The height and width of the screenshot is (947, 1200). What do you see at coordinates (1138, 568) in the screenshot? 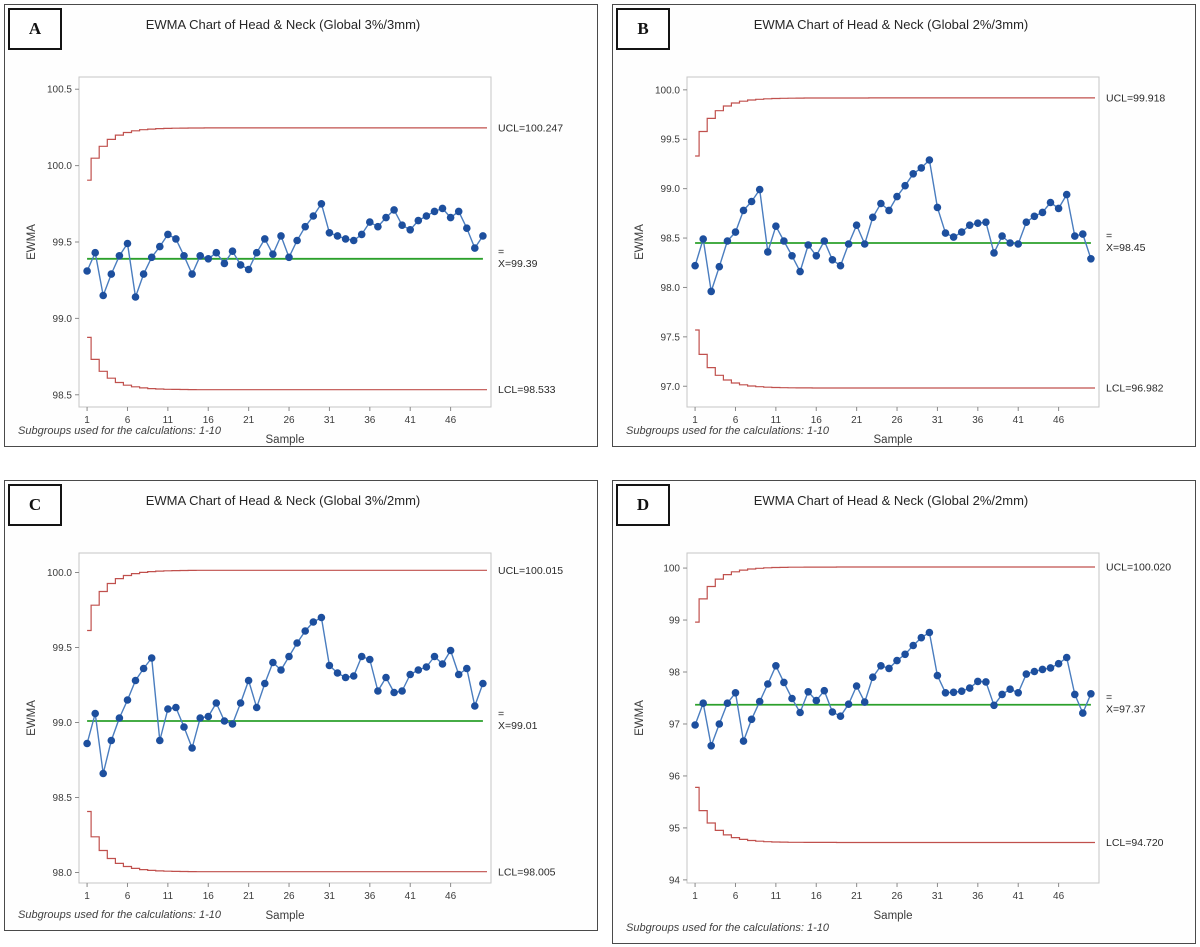
I see `ucl-label: UCL=100.020` at bounding box center [1138, 568].